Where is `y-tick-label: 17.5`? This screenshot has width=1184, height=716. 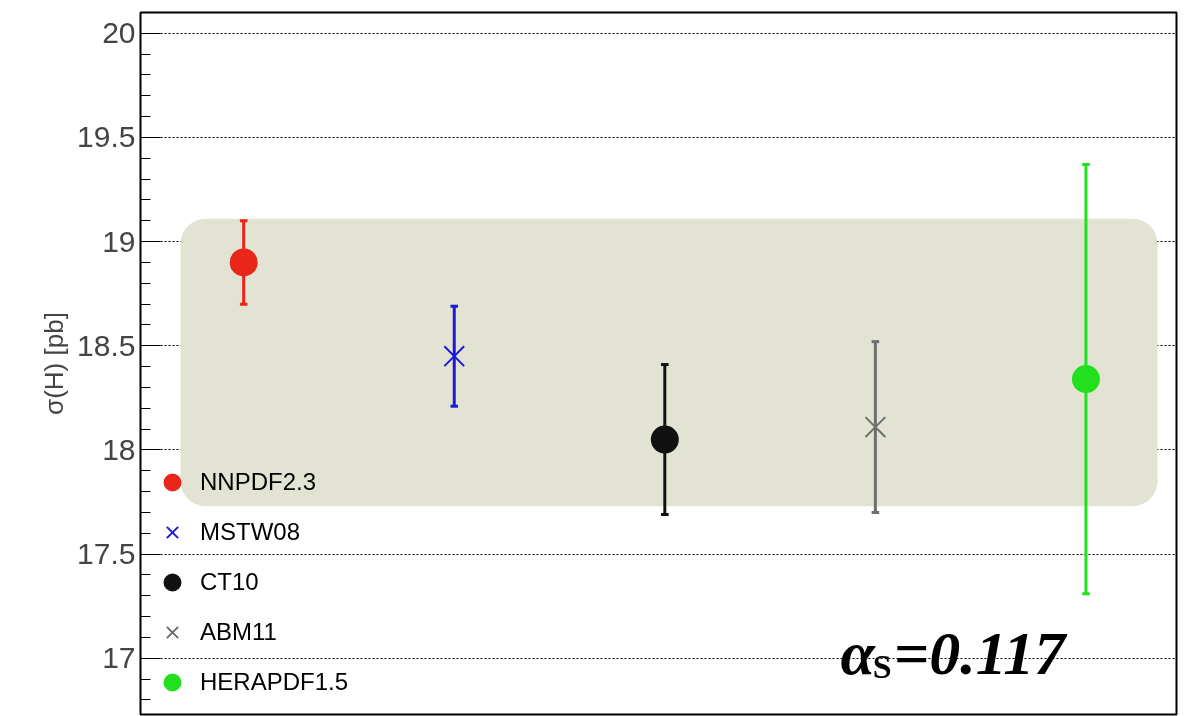
y-tick-label: 17.5 is located at coordinates (106, 554).